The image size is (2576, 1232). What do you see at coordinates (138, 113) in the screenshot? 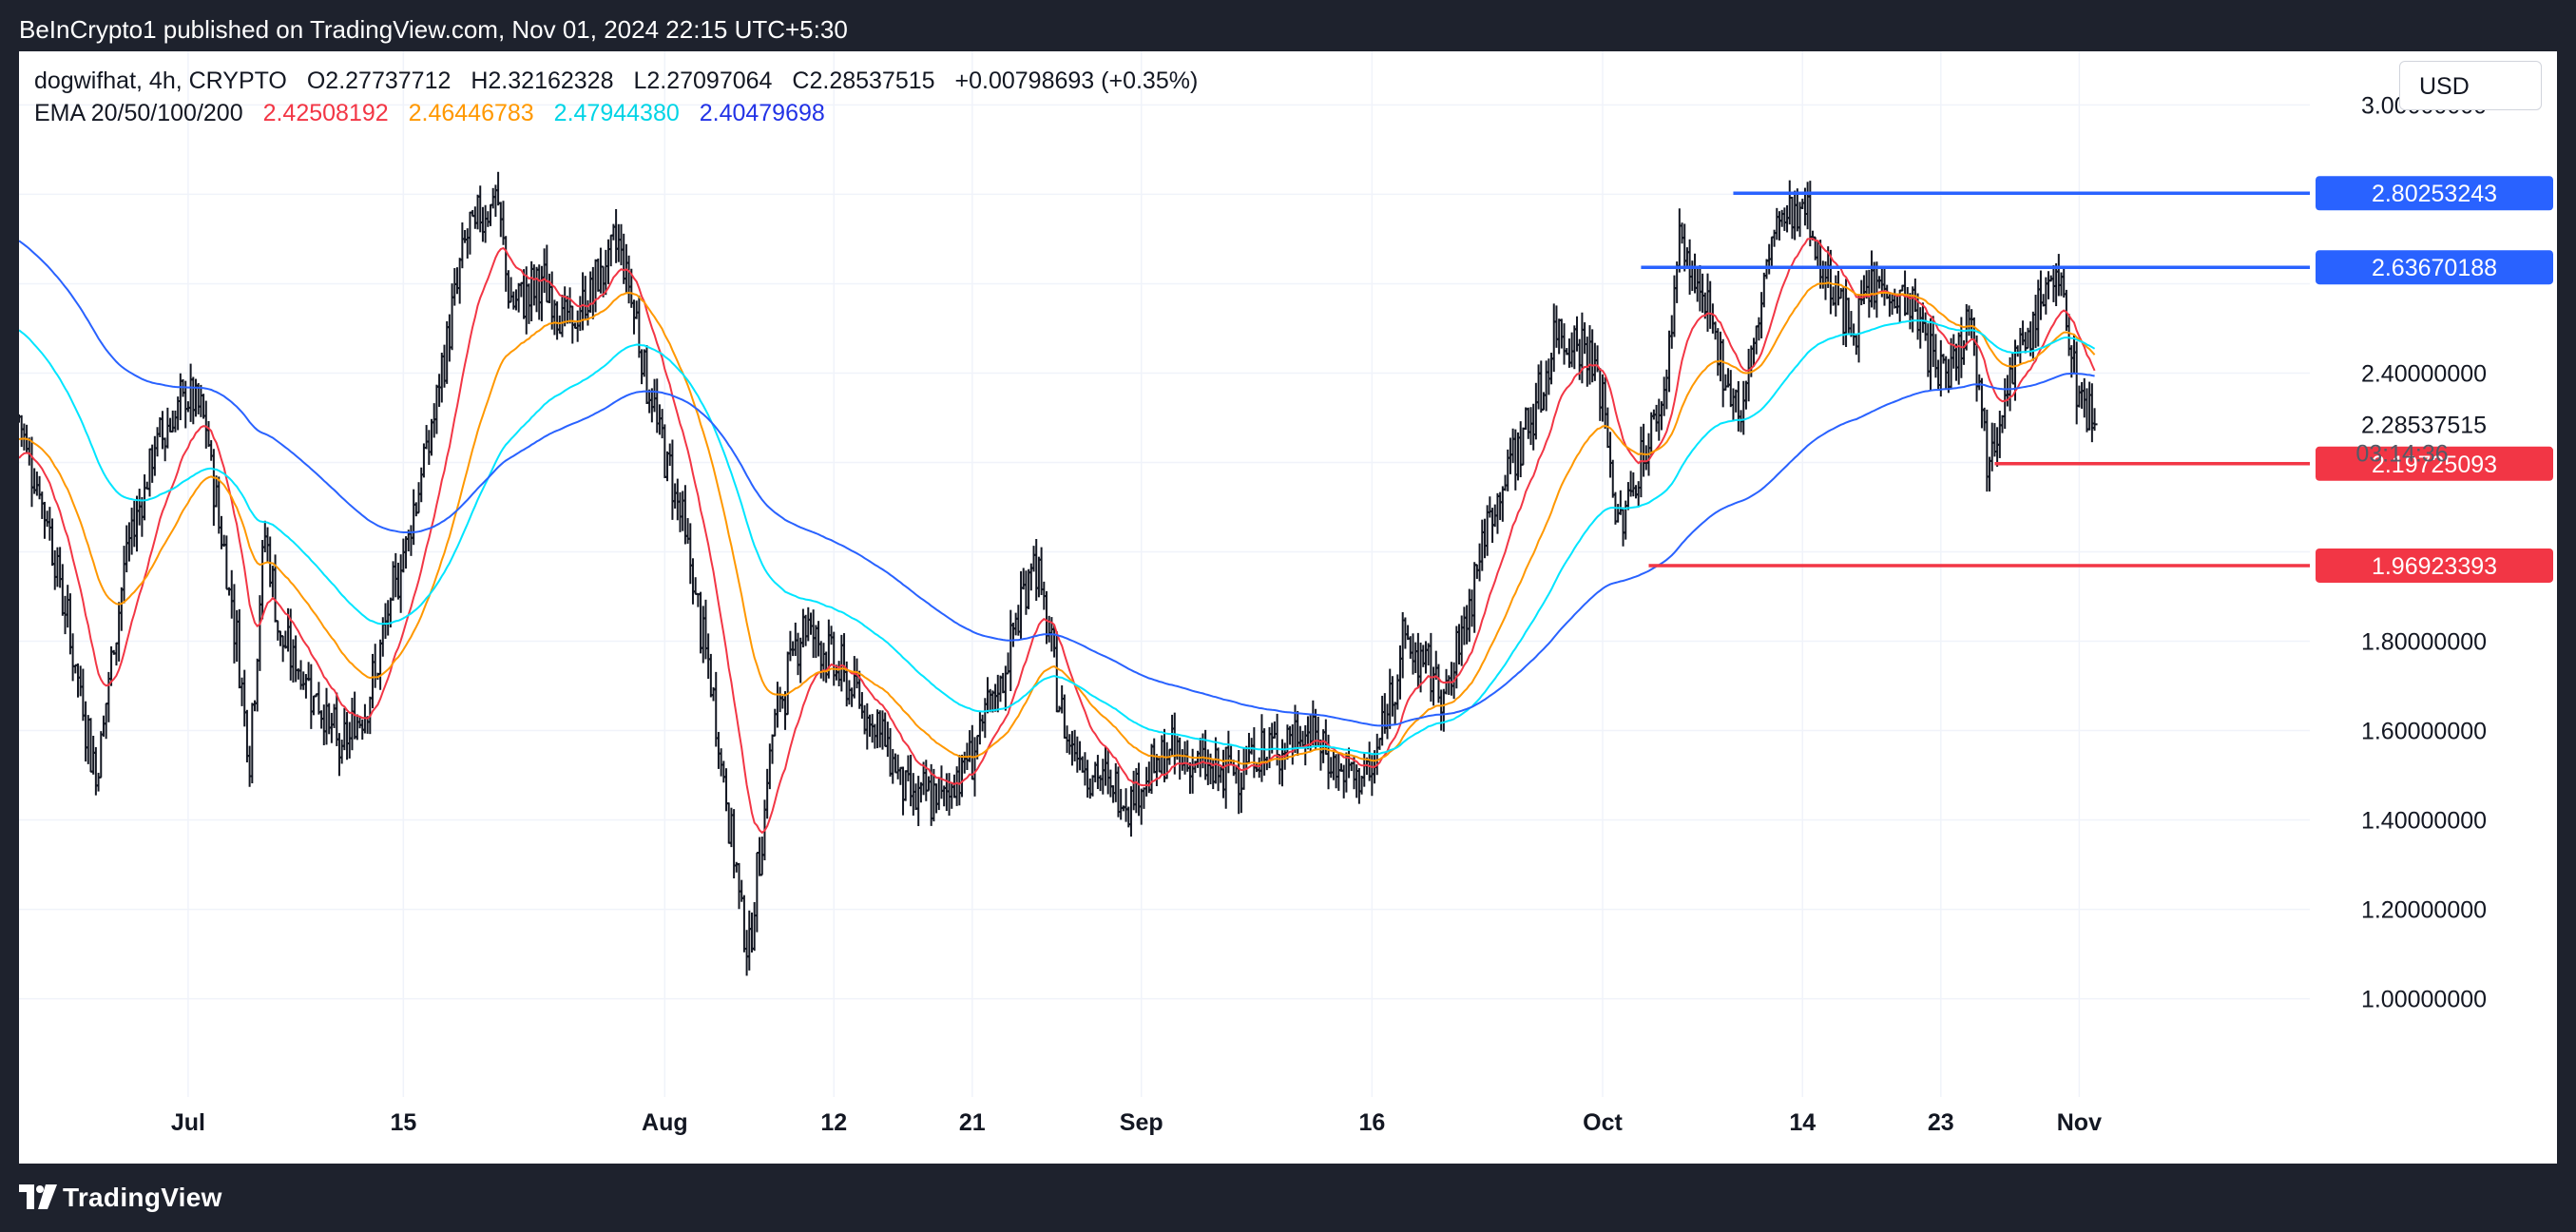
I see `ema-label: EMA 20/50/100/200` at bounding box center [138, 113].